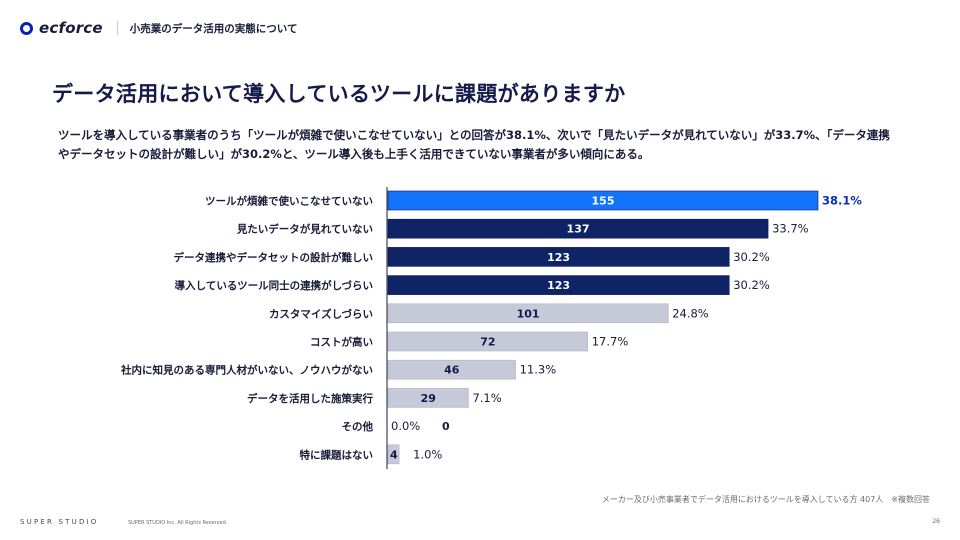 Image resolution: width=960 pixels, height=540 pixels. Describe the element at coordinates (358, 426) in the screenshot. I see `category-label: その他` at that location.